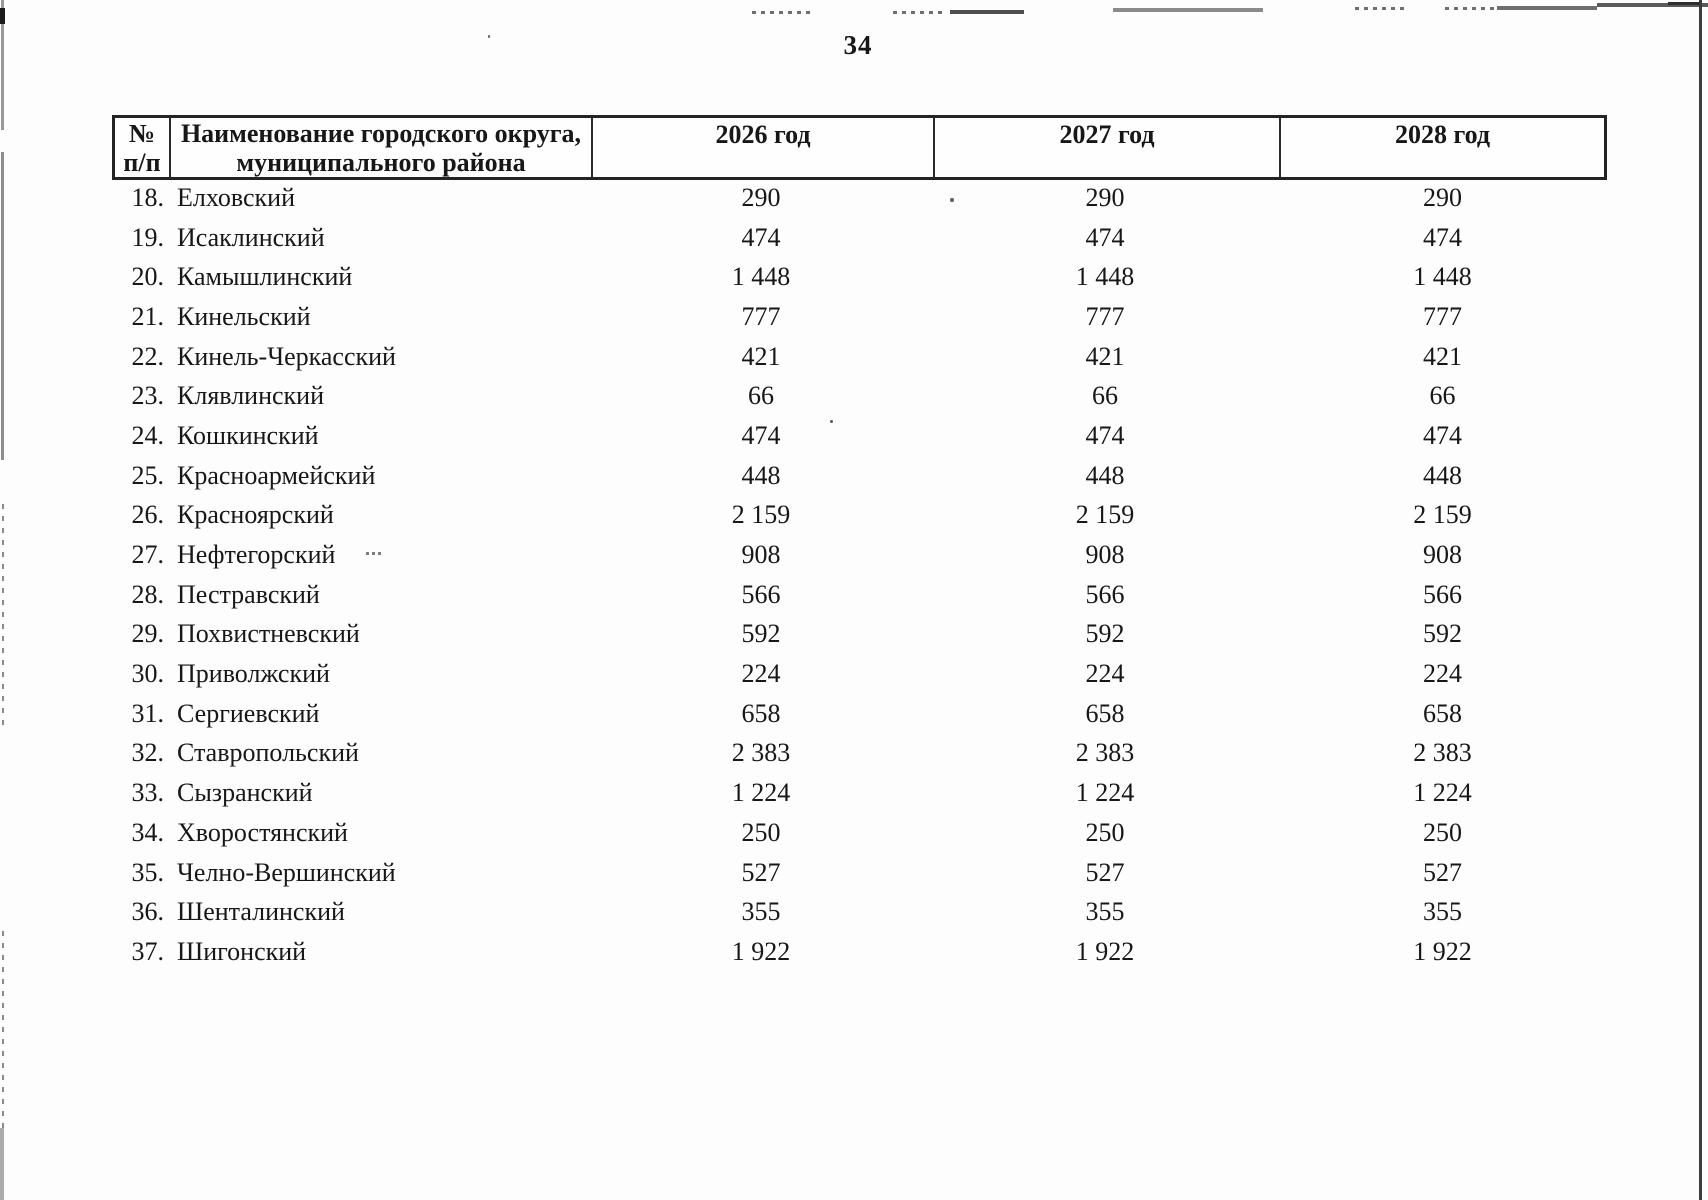 The height and width of the screenshot is (1200, 1708). What do you see at coordinates (244, 316) in the screenshot?
I see `district-name-cell: Кинельский` at bounding box center [244, 316].